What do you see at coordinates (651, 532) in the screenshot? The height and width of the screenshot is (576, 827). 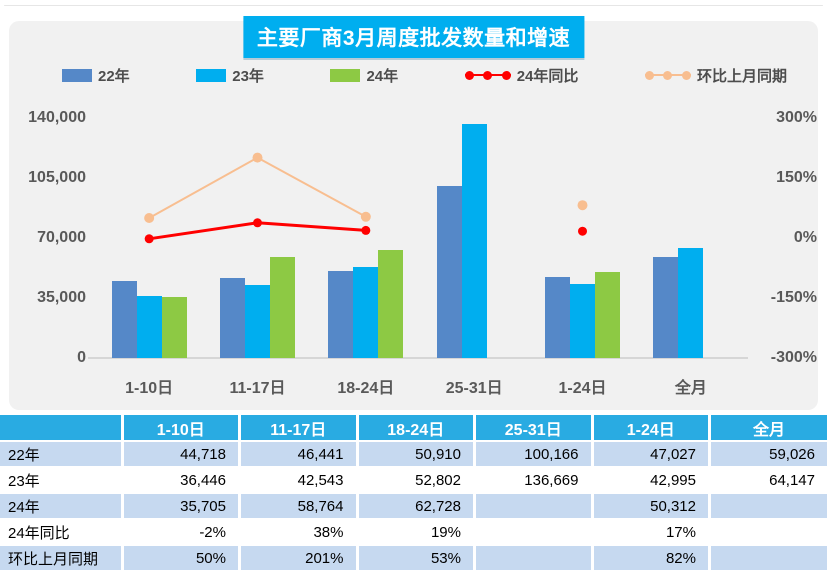 I see `table-cell: 17%` at bounding box center [651, 532].